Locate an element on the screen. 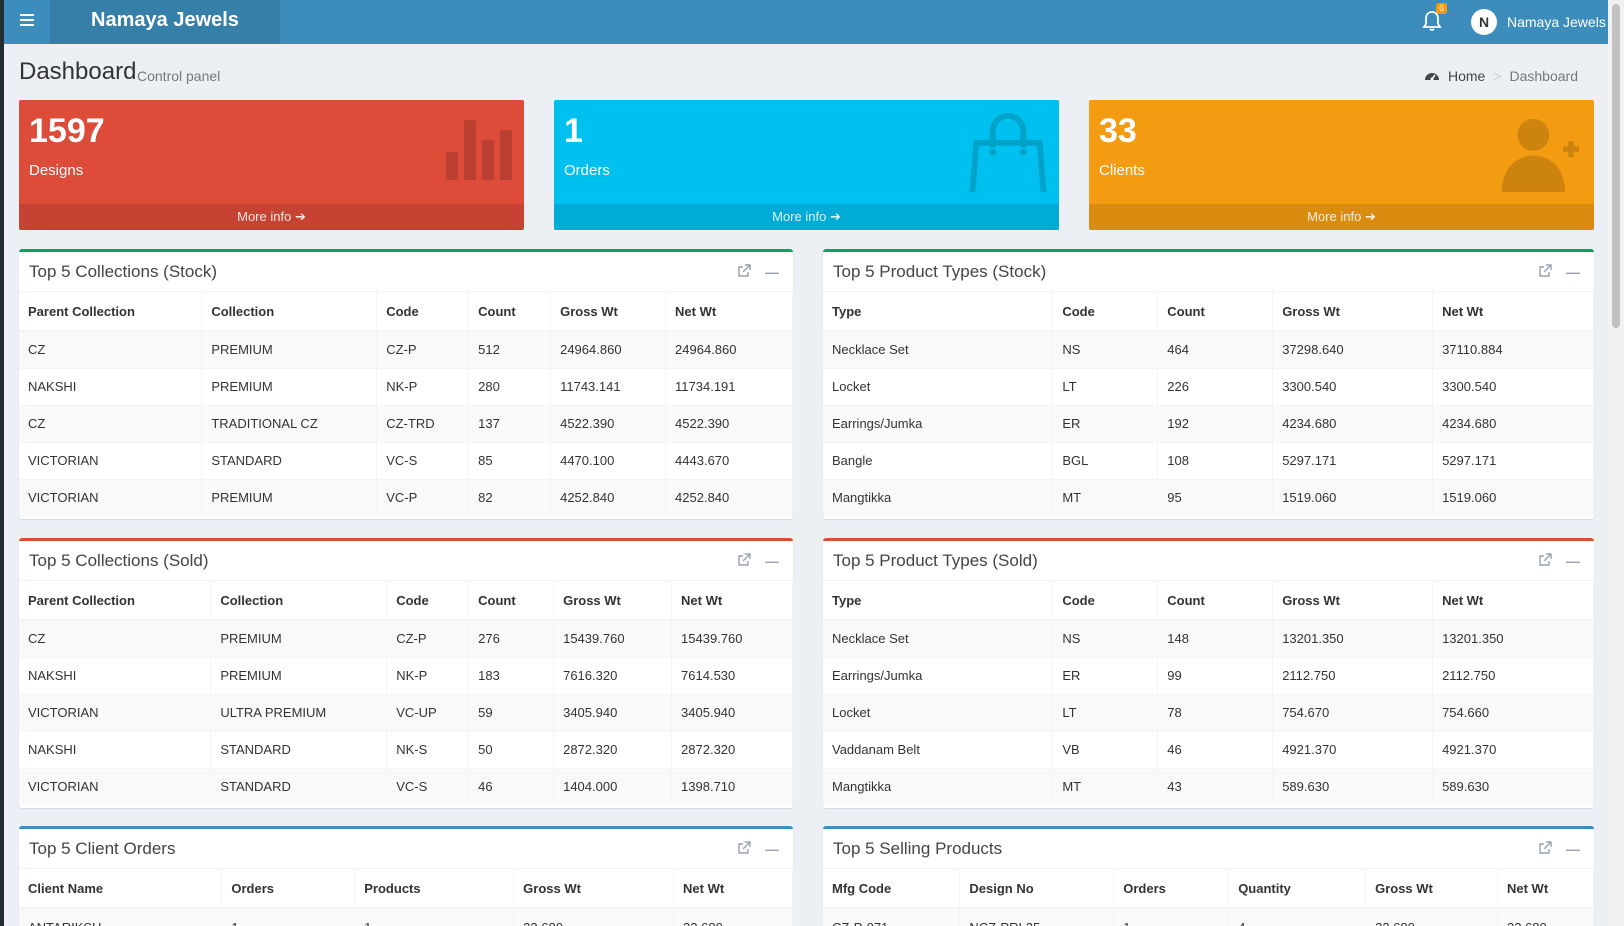 The height and width of the screenshot is (926, 1624). table-cell: CZ is located at coordinates (111, 423).